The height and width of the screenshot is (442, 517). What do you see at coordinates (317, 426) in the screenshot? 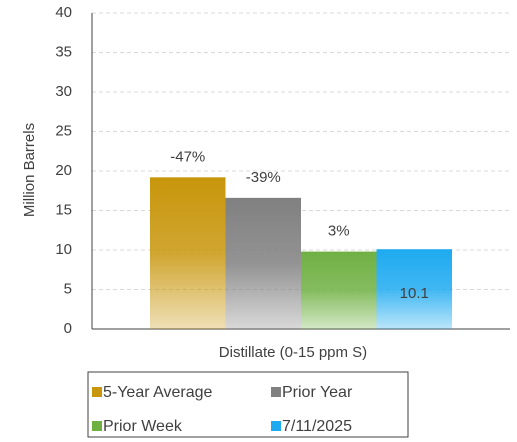
I see `legend-label: 7/11/2025` at bounding box center [317, 426].